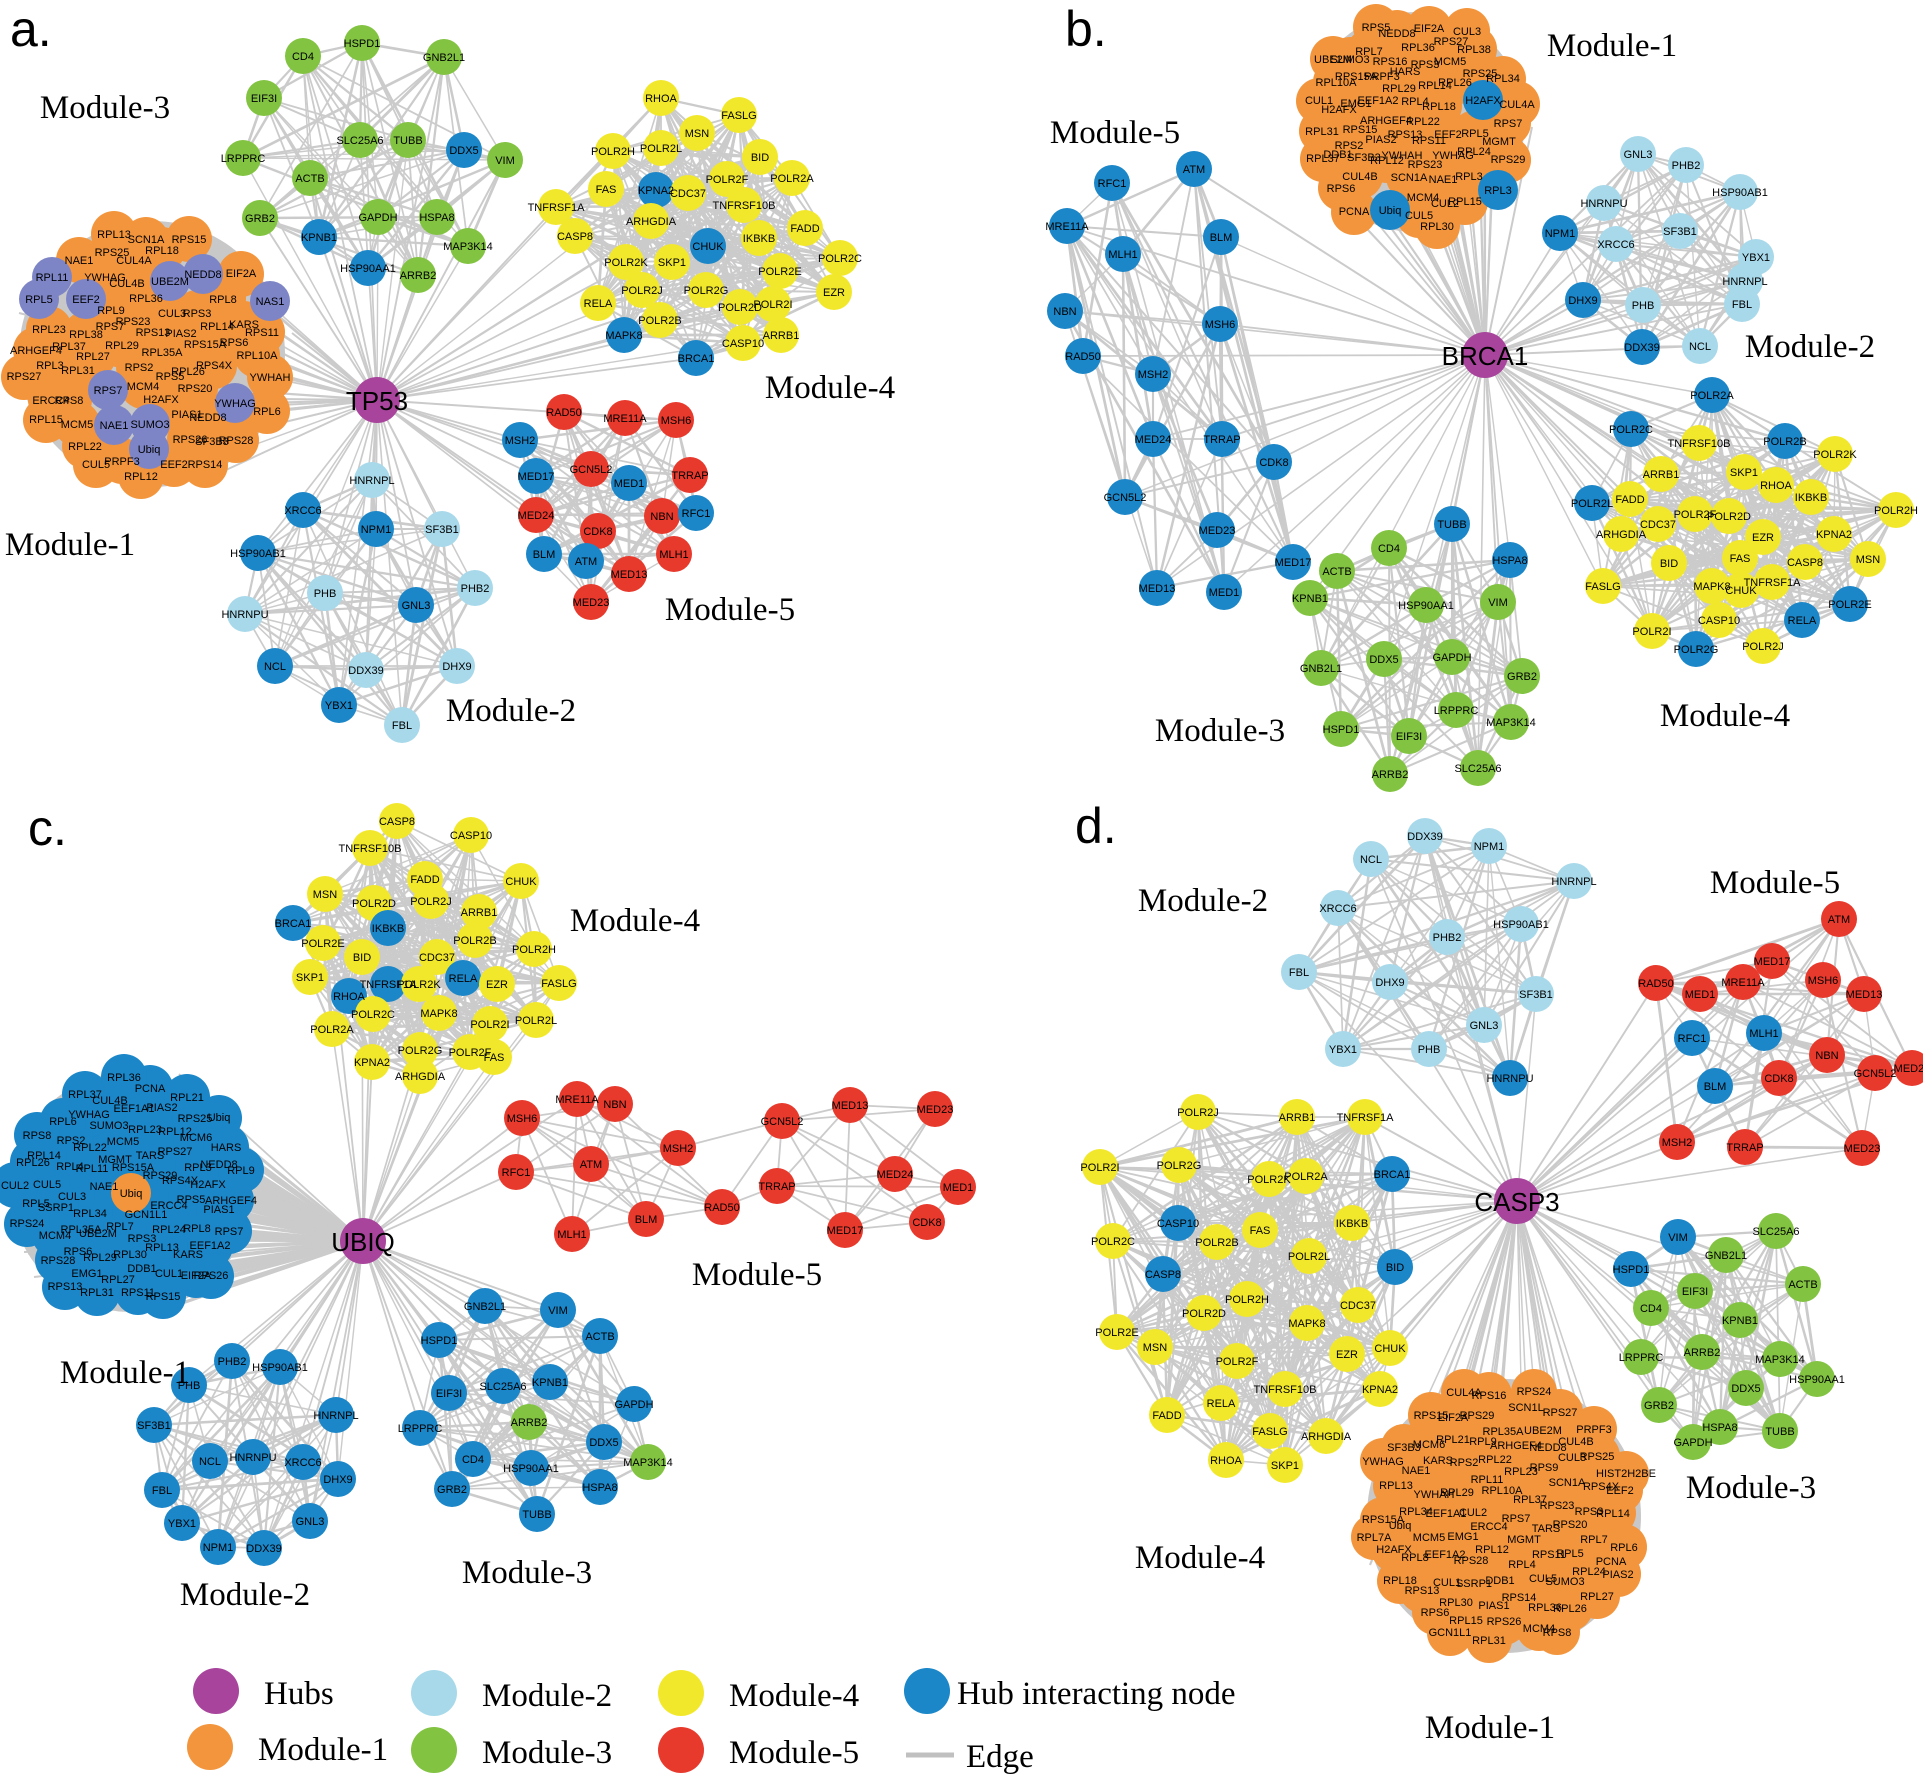  What do you see at coordinates (1669, 564) in the screenshot?
I see `svg-text: BID` at bounding box center [1669, 564].